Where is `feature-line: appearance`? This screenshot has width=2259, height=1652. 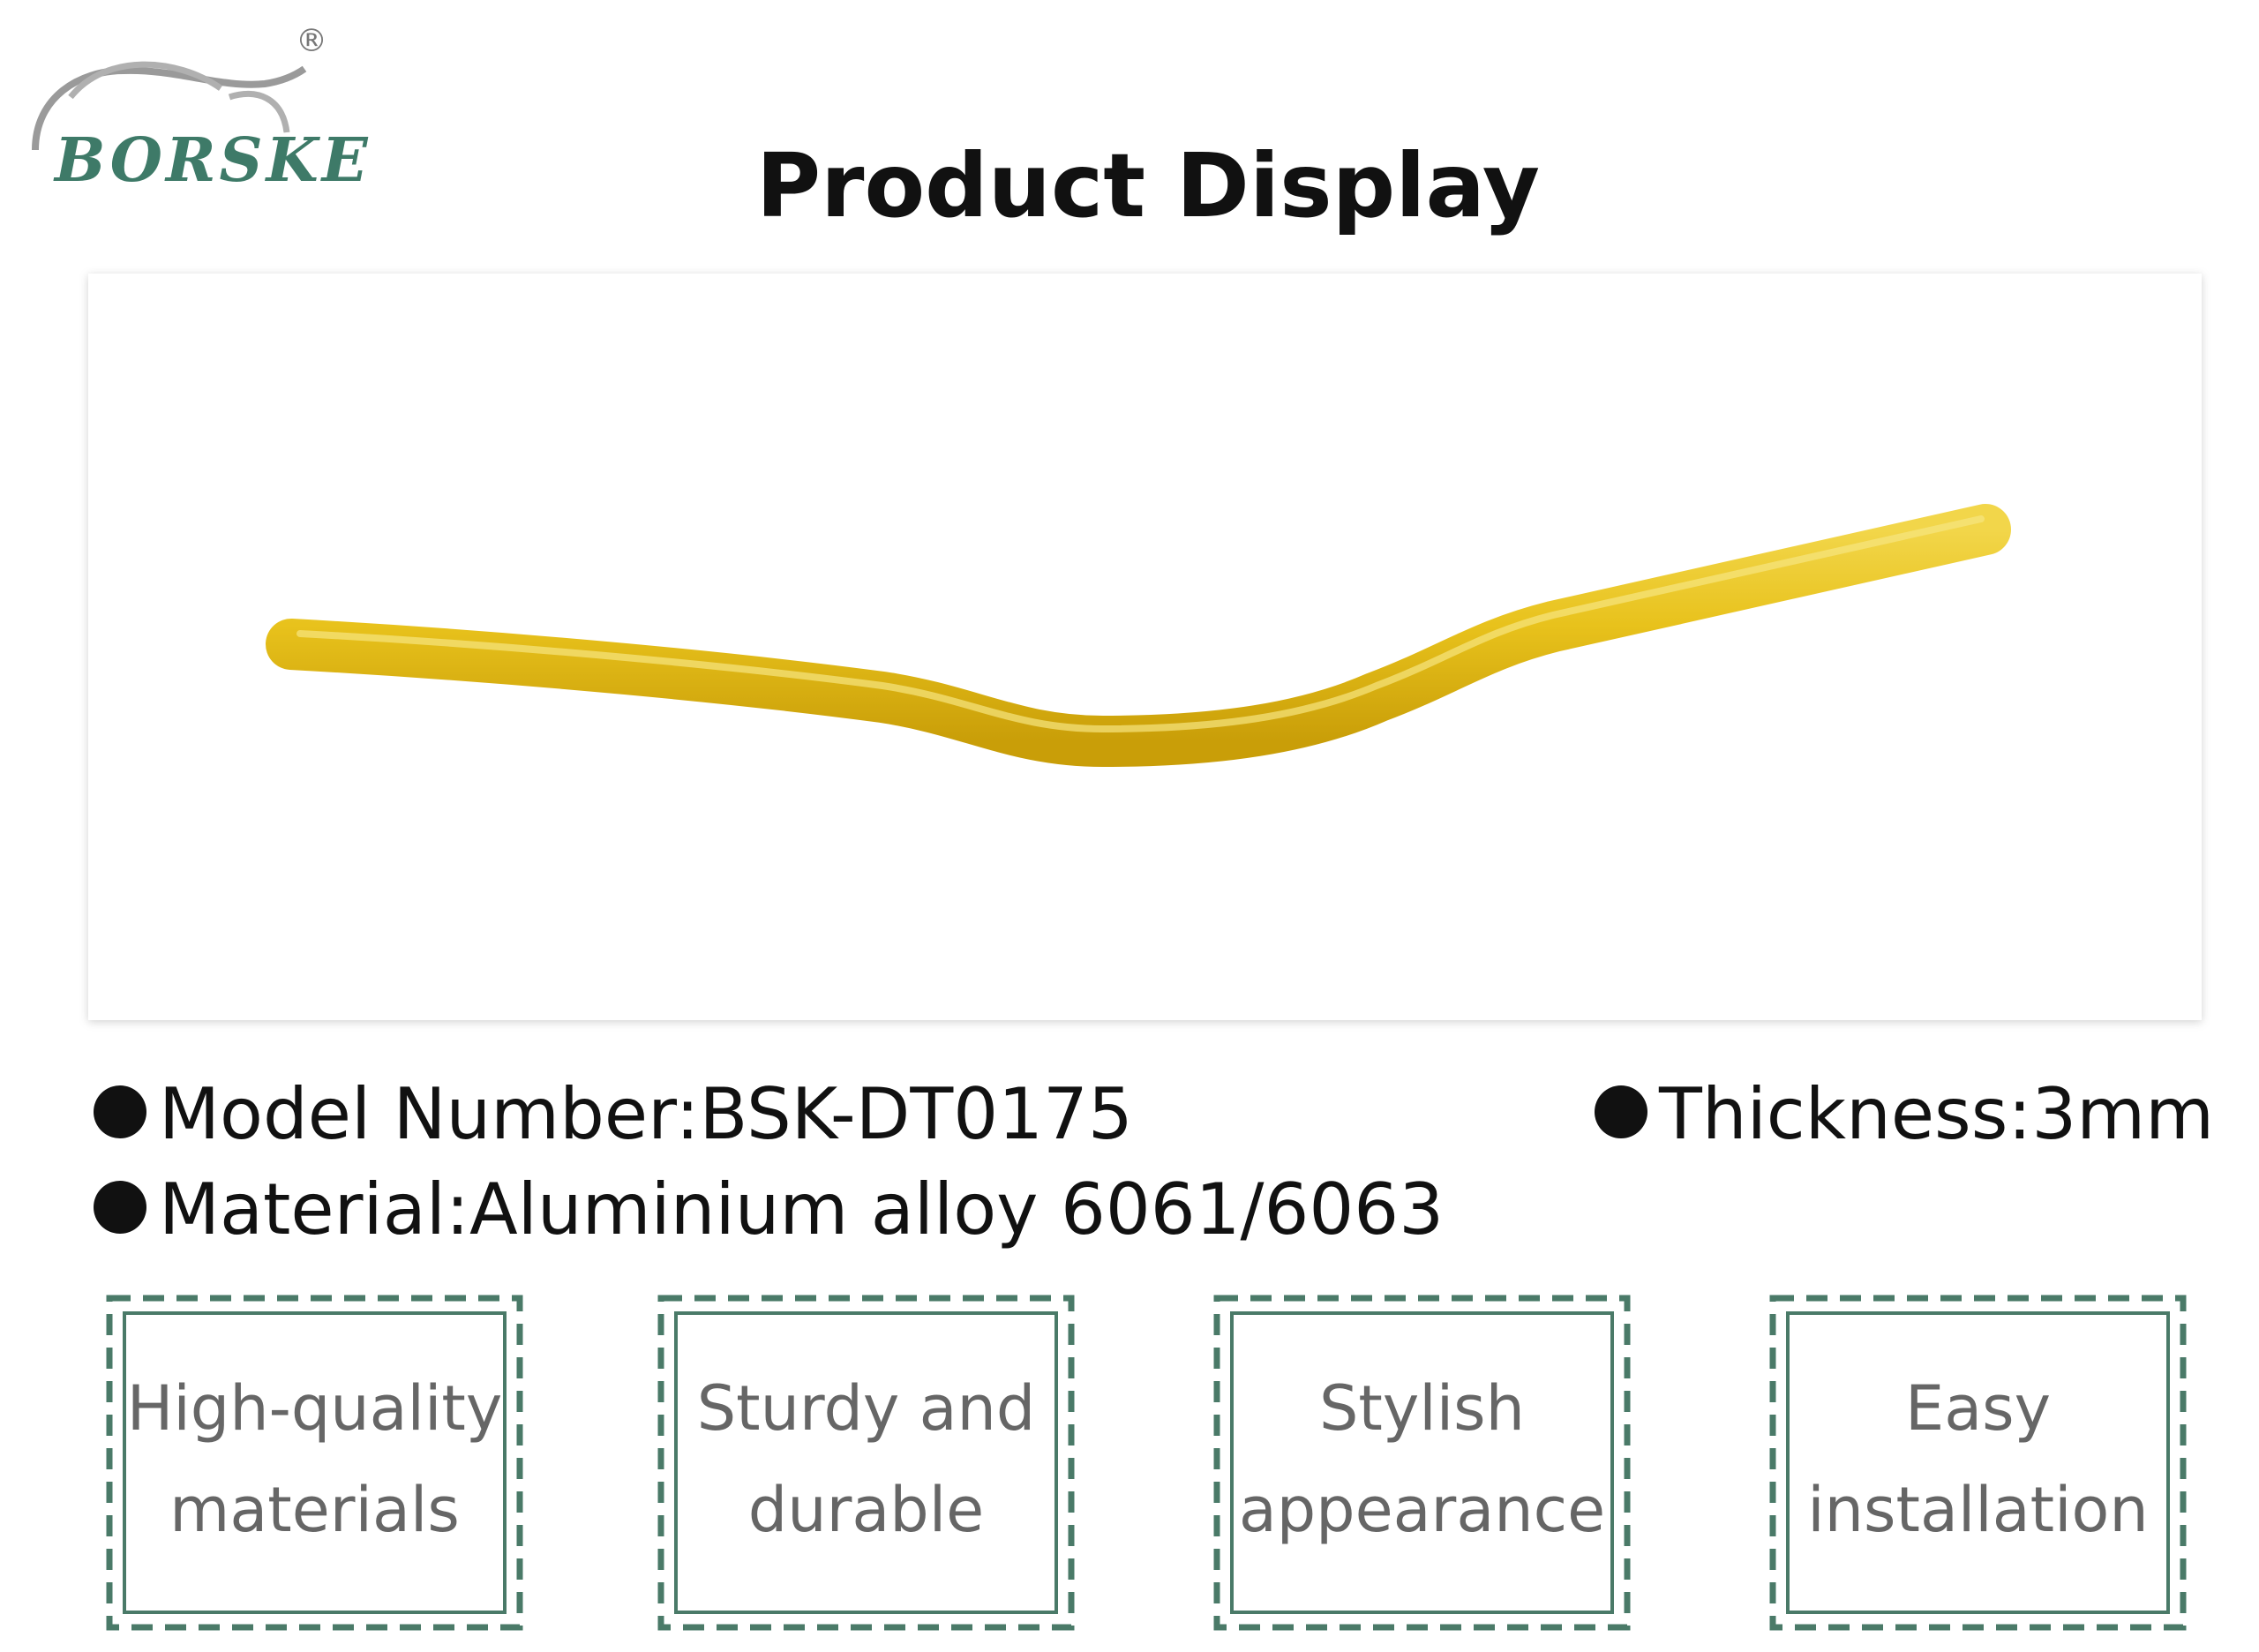 feature-line: appearance is located at coordinates (1422, 1510).